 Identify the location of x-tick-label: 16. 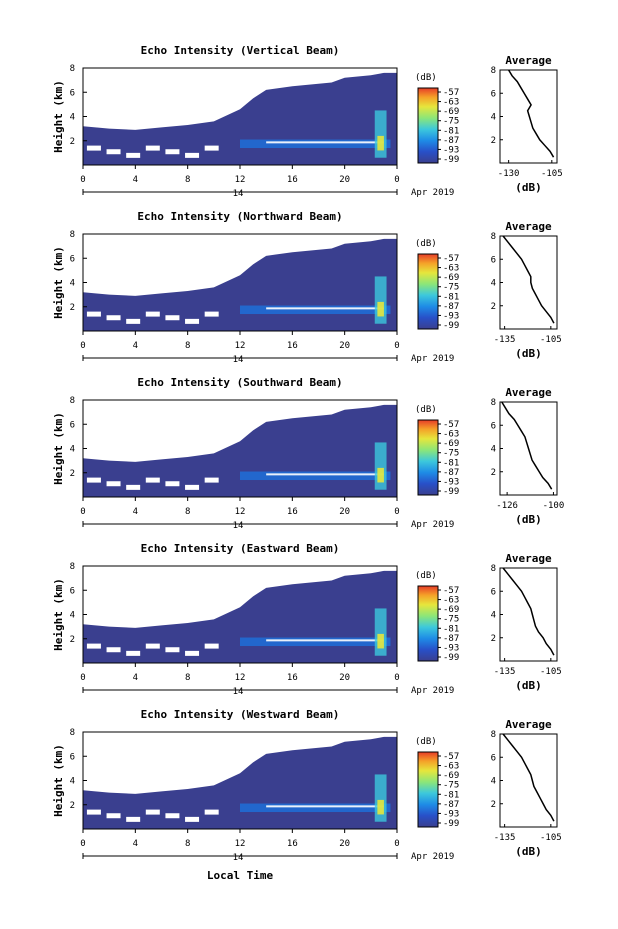
(292, 678).